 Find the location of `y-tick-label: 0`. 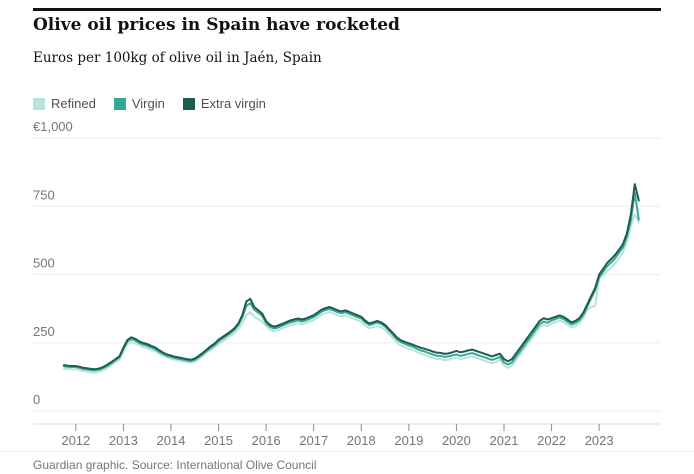

y-tick-label: 0 is located at coordinates (36, 399).